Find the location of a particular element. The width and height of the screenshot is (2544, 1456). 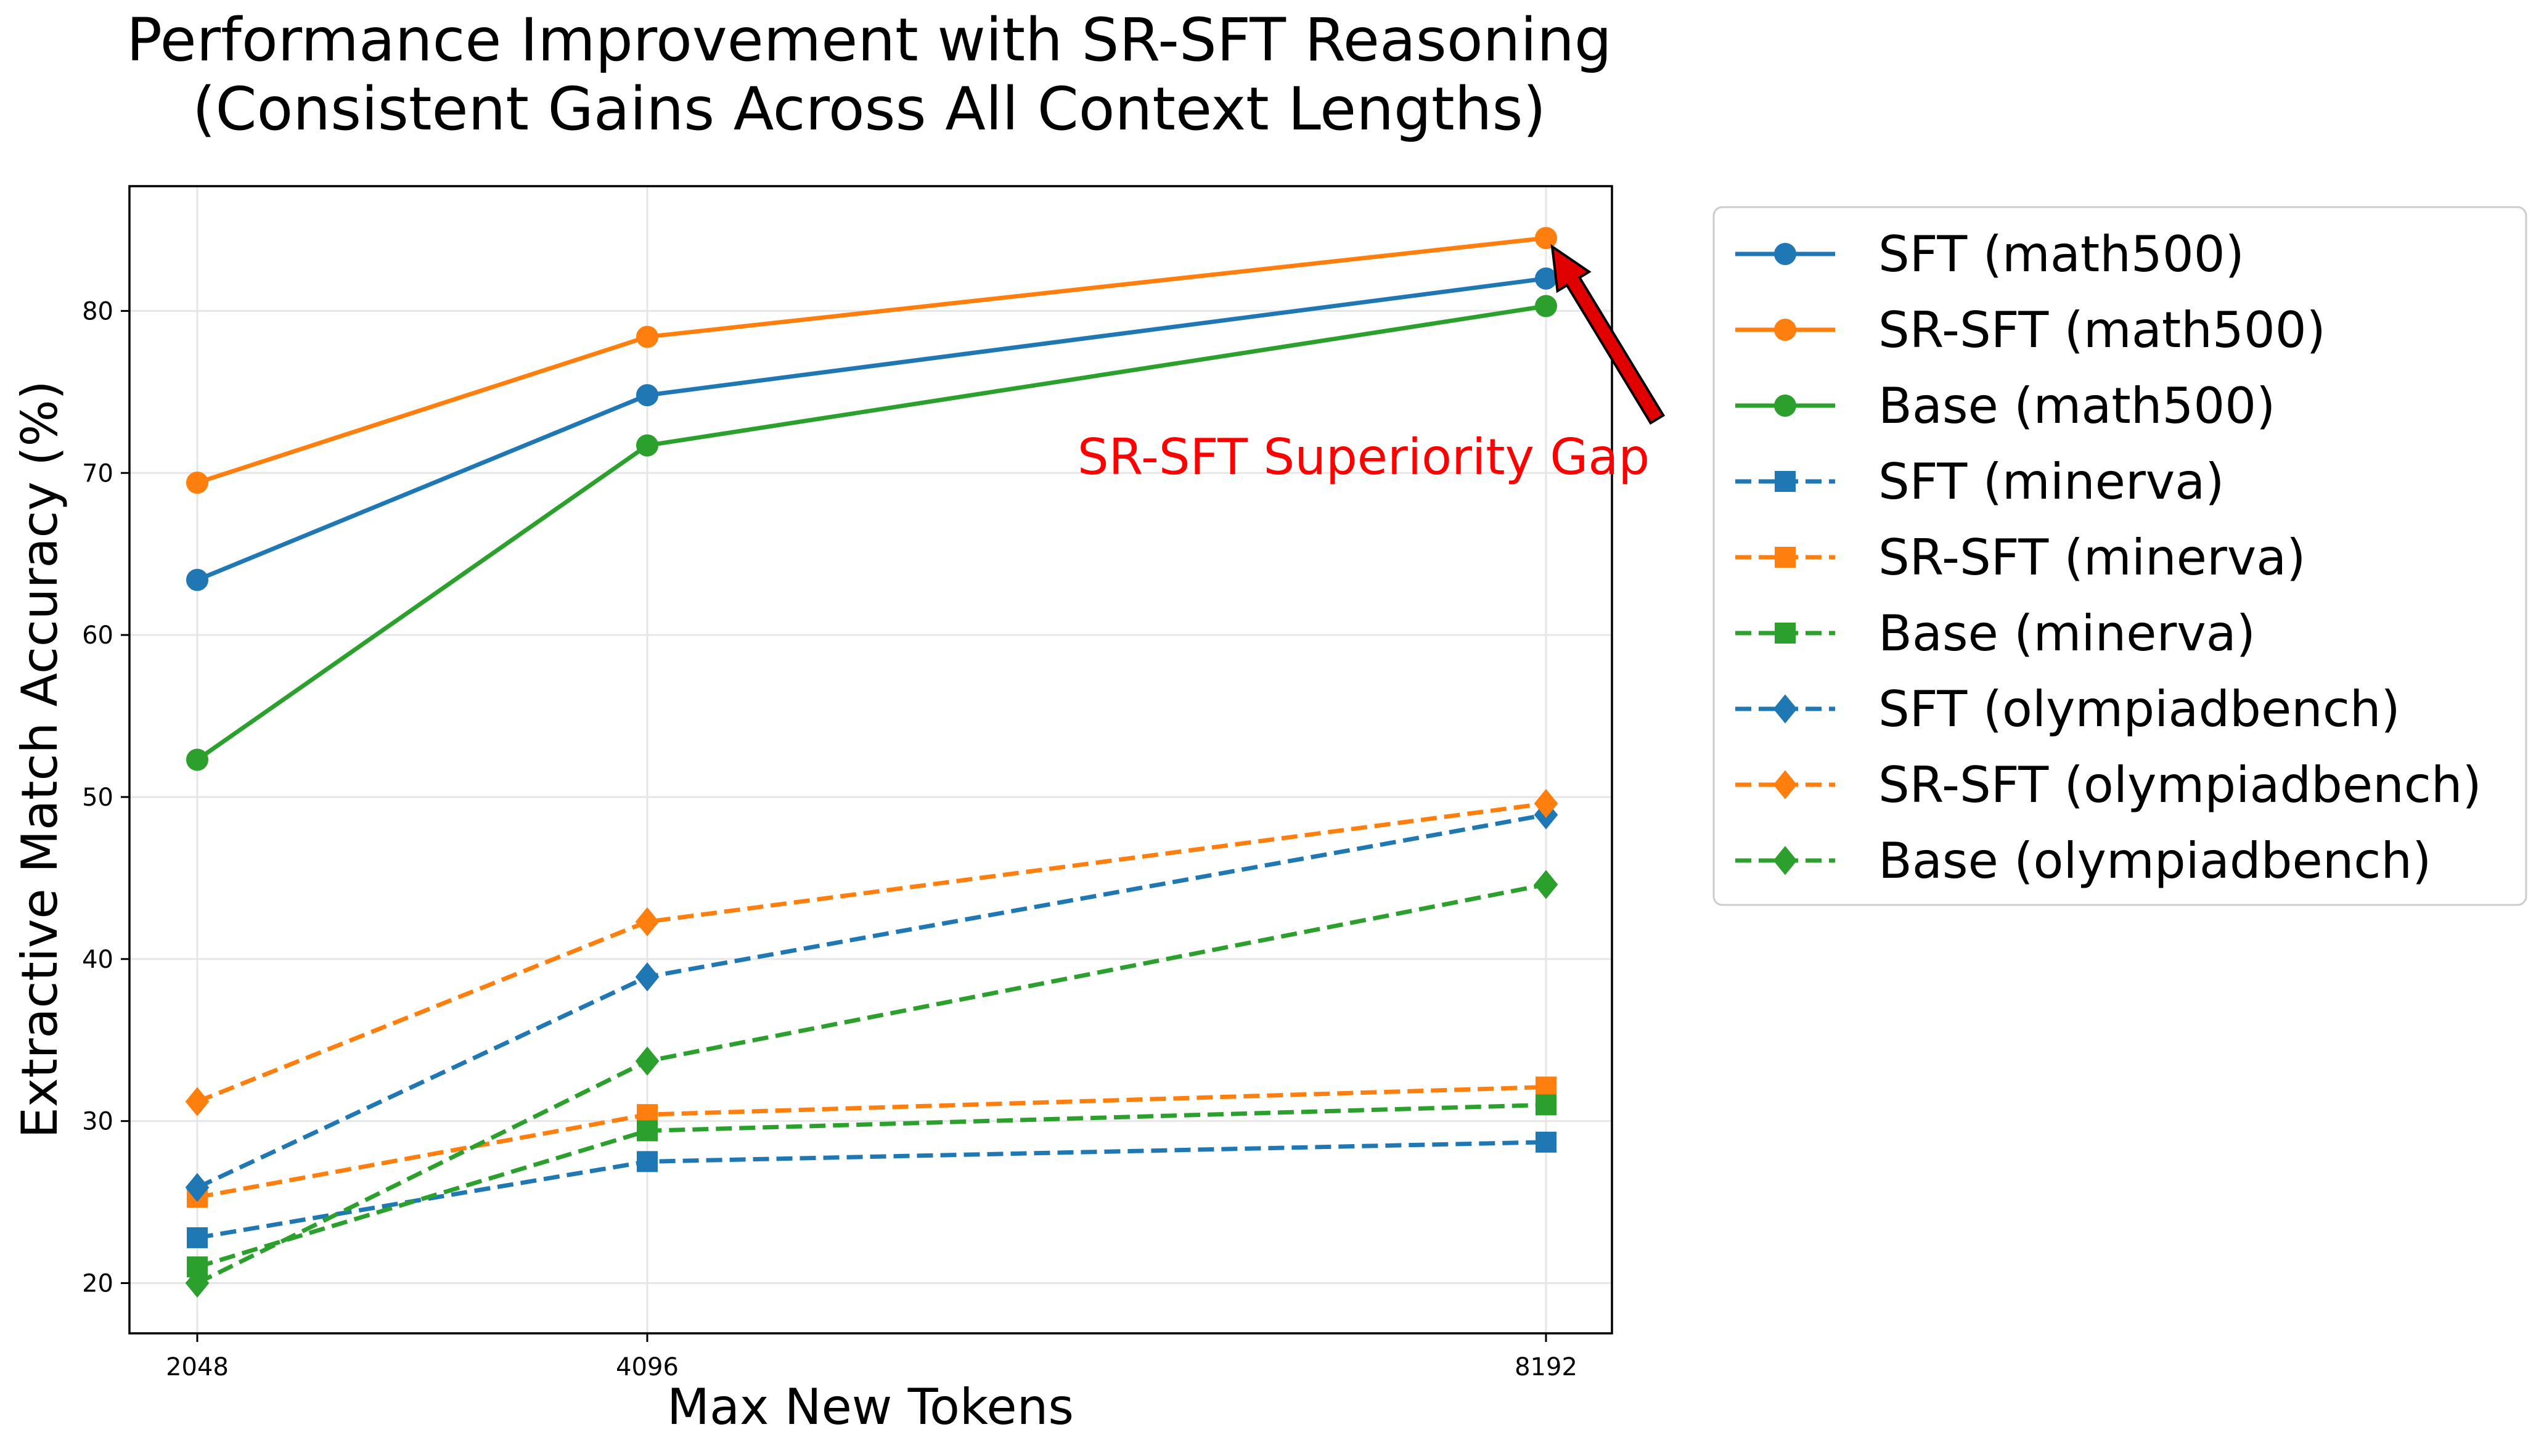

legend-item: SFT (minerva) is located at coordinates (1979, 482).